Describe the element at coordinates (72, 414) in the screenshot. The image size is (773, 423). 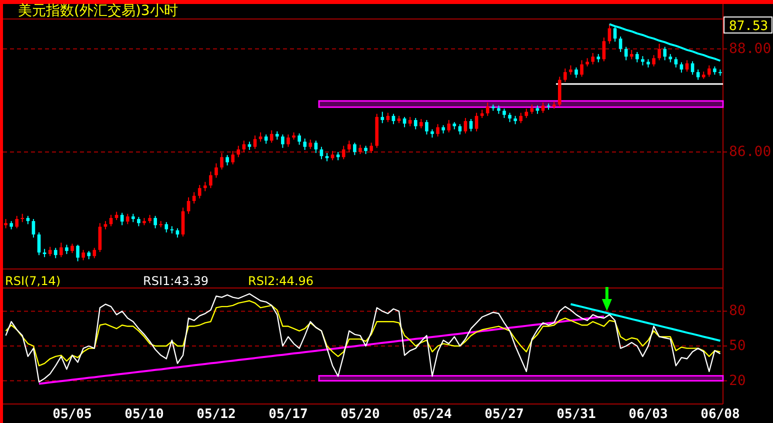
I see `x-tick-label: 05/05` at that location.